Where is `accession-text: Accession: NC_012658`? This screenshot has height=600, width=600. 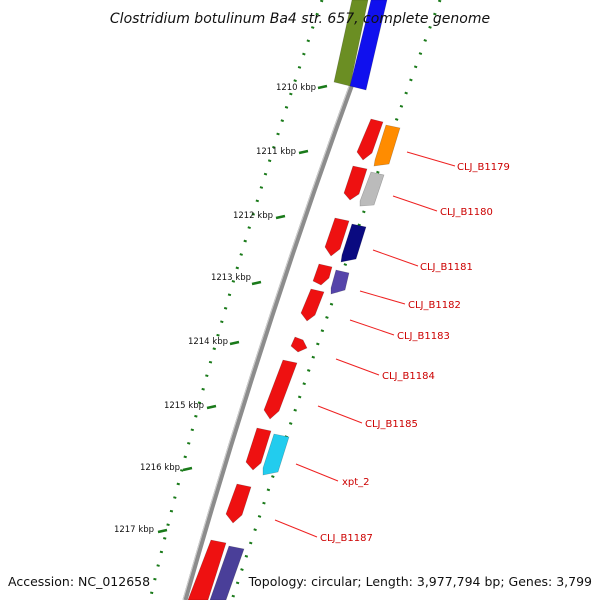 accession-text: Accession: NC_012658 is located at coordinates (79, 581).